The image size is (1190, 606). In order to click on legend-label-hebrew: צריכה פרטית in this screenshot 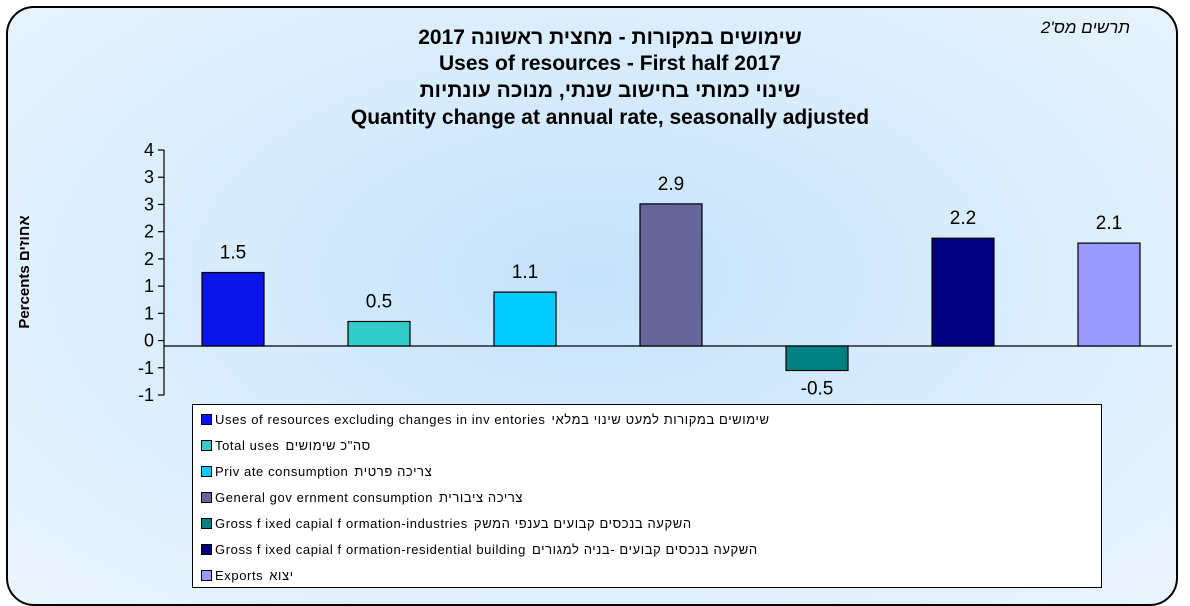, I will do `click(393, 471)`.